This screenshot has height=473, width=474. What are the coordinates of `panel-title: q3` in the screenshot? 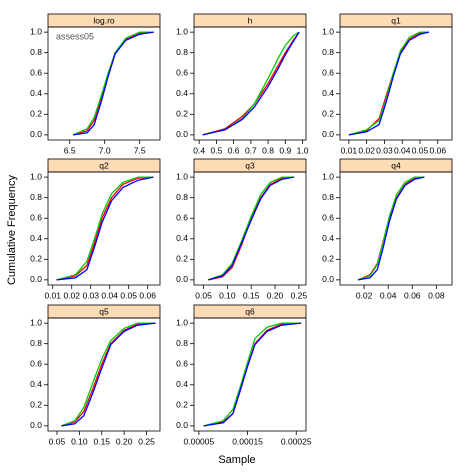 It's located at (250, 165).